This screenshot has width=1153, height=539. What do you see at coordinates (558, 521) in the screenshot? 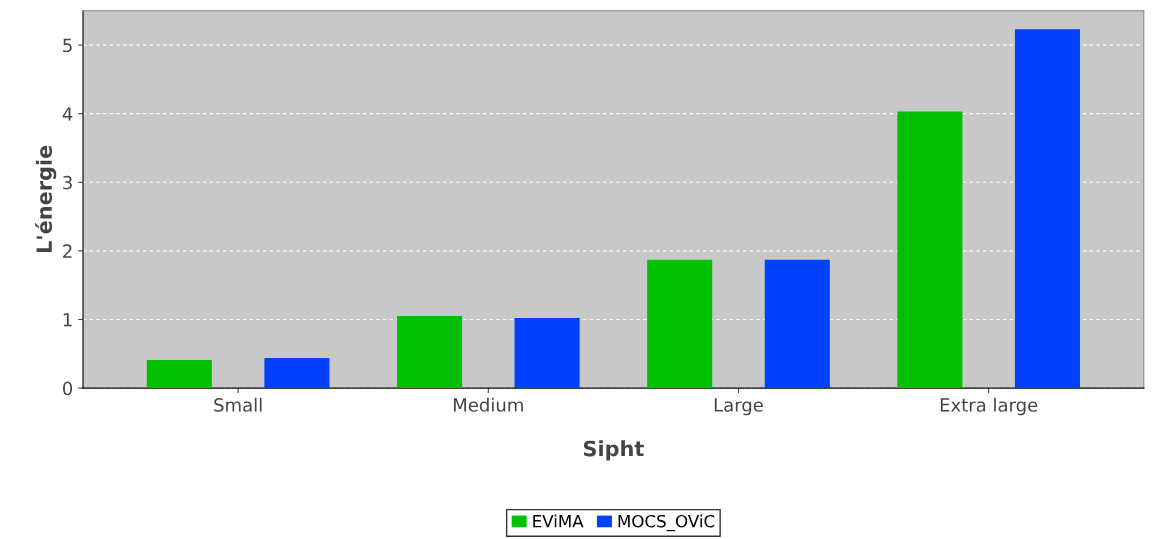
I see `legend-label: EViMA` at bounding box center [558, 521].